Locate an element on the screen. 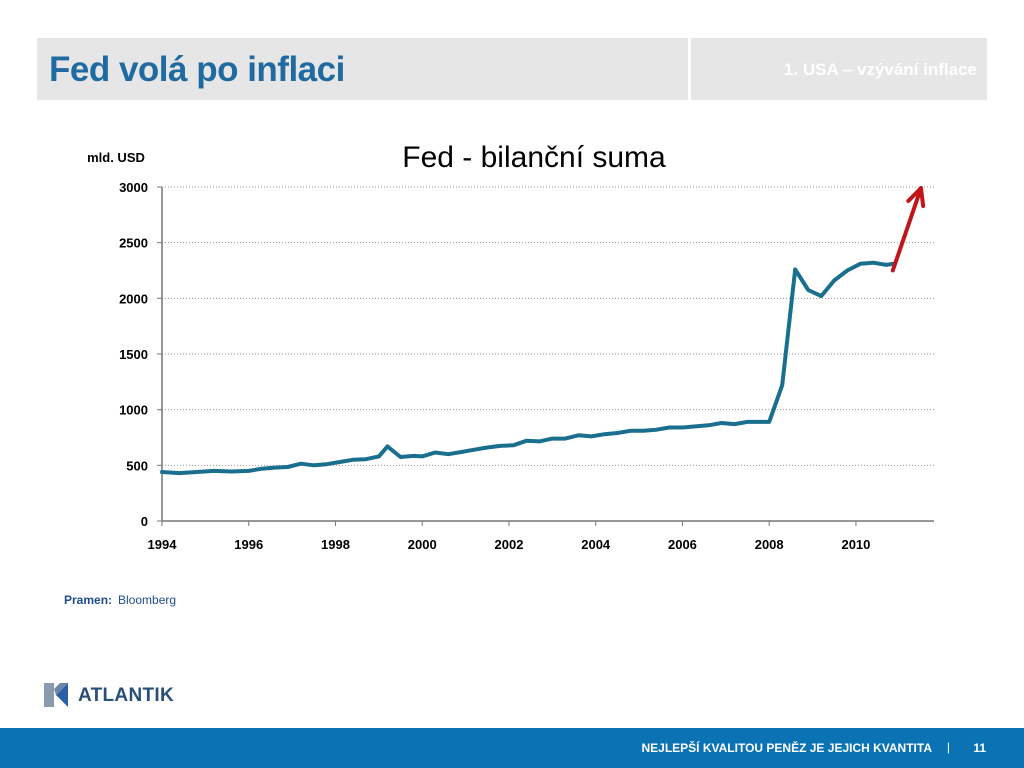 The image size is (1024, 768). slide-title: Fed volá po inflaci is located at coordinates (197, 69).